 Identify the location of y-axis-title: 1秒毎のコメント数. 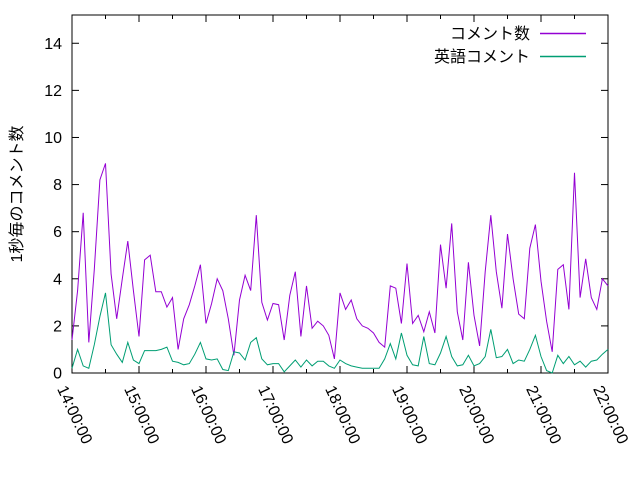
(17, 194).